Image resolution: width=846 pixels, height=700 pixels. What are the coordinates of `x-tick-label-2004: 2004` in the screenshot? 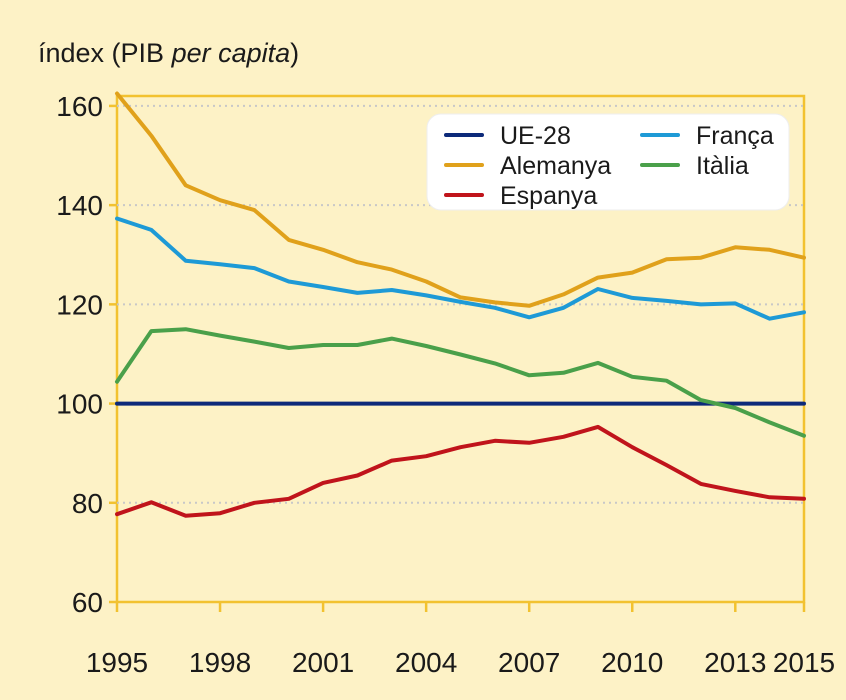 It's located at (426, 662).